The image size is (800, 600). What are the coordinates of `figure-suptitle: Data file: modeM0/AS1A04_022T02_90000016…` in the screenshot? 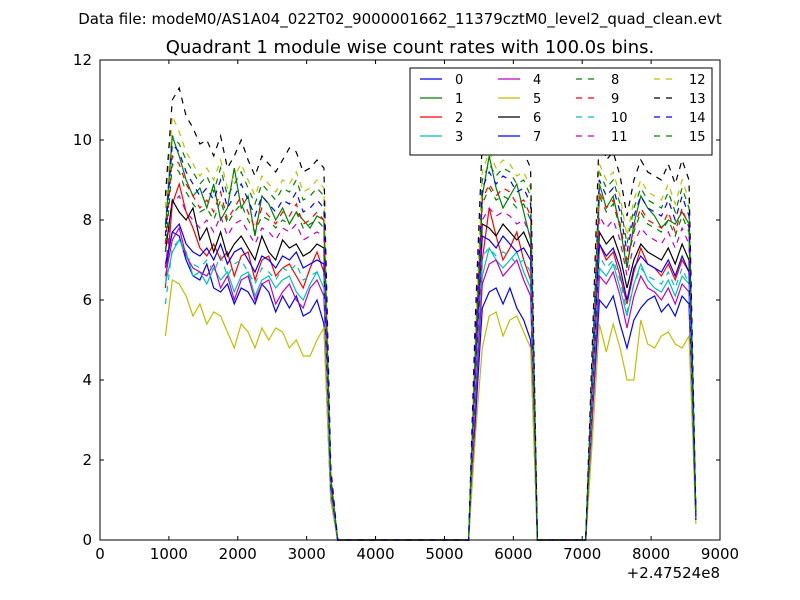 It's located at (400, 19).